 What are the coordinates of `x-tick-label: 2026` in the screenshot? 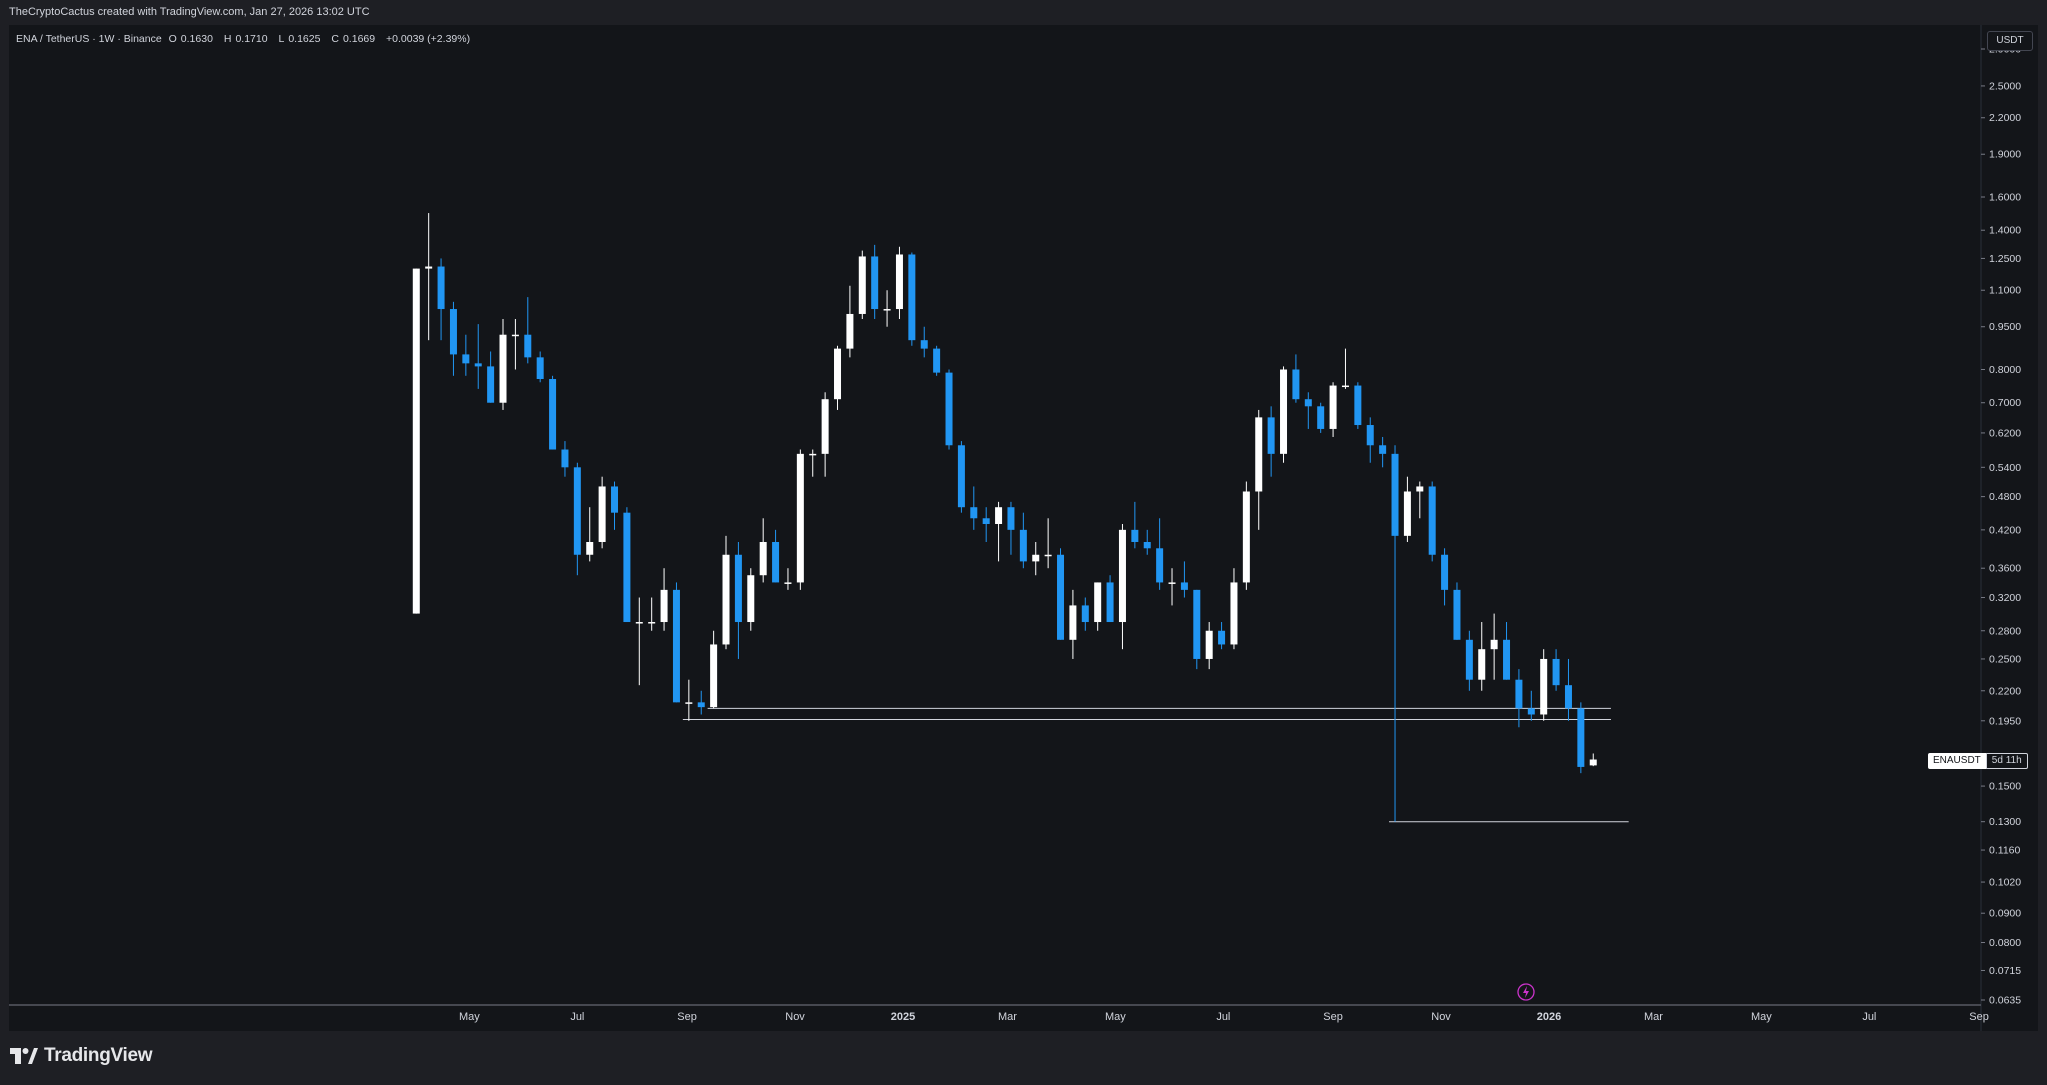 It's located at (1549, 1017).